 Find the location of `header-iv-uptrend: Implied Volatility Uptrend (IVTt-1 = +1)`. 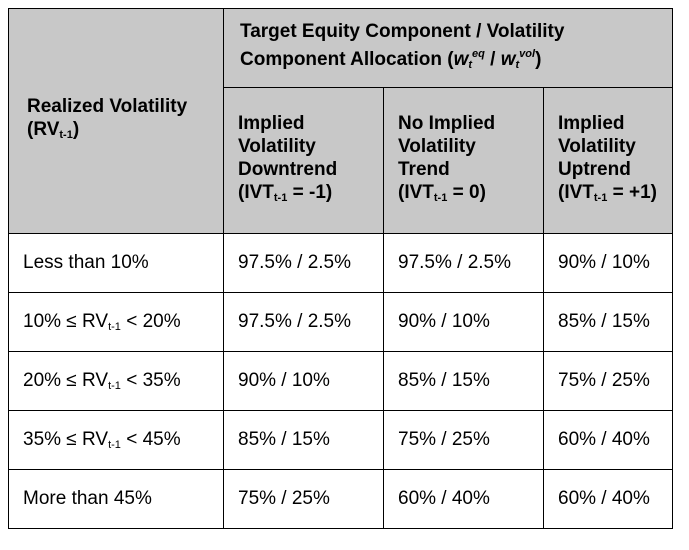

header-iv-uptrend: Implied Volatility Uptrend (IVTt-1 = +1) is located at coordinates (608, 160).